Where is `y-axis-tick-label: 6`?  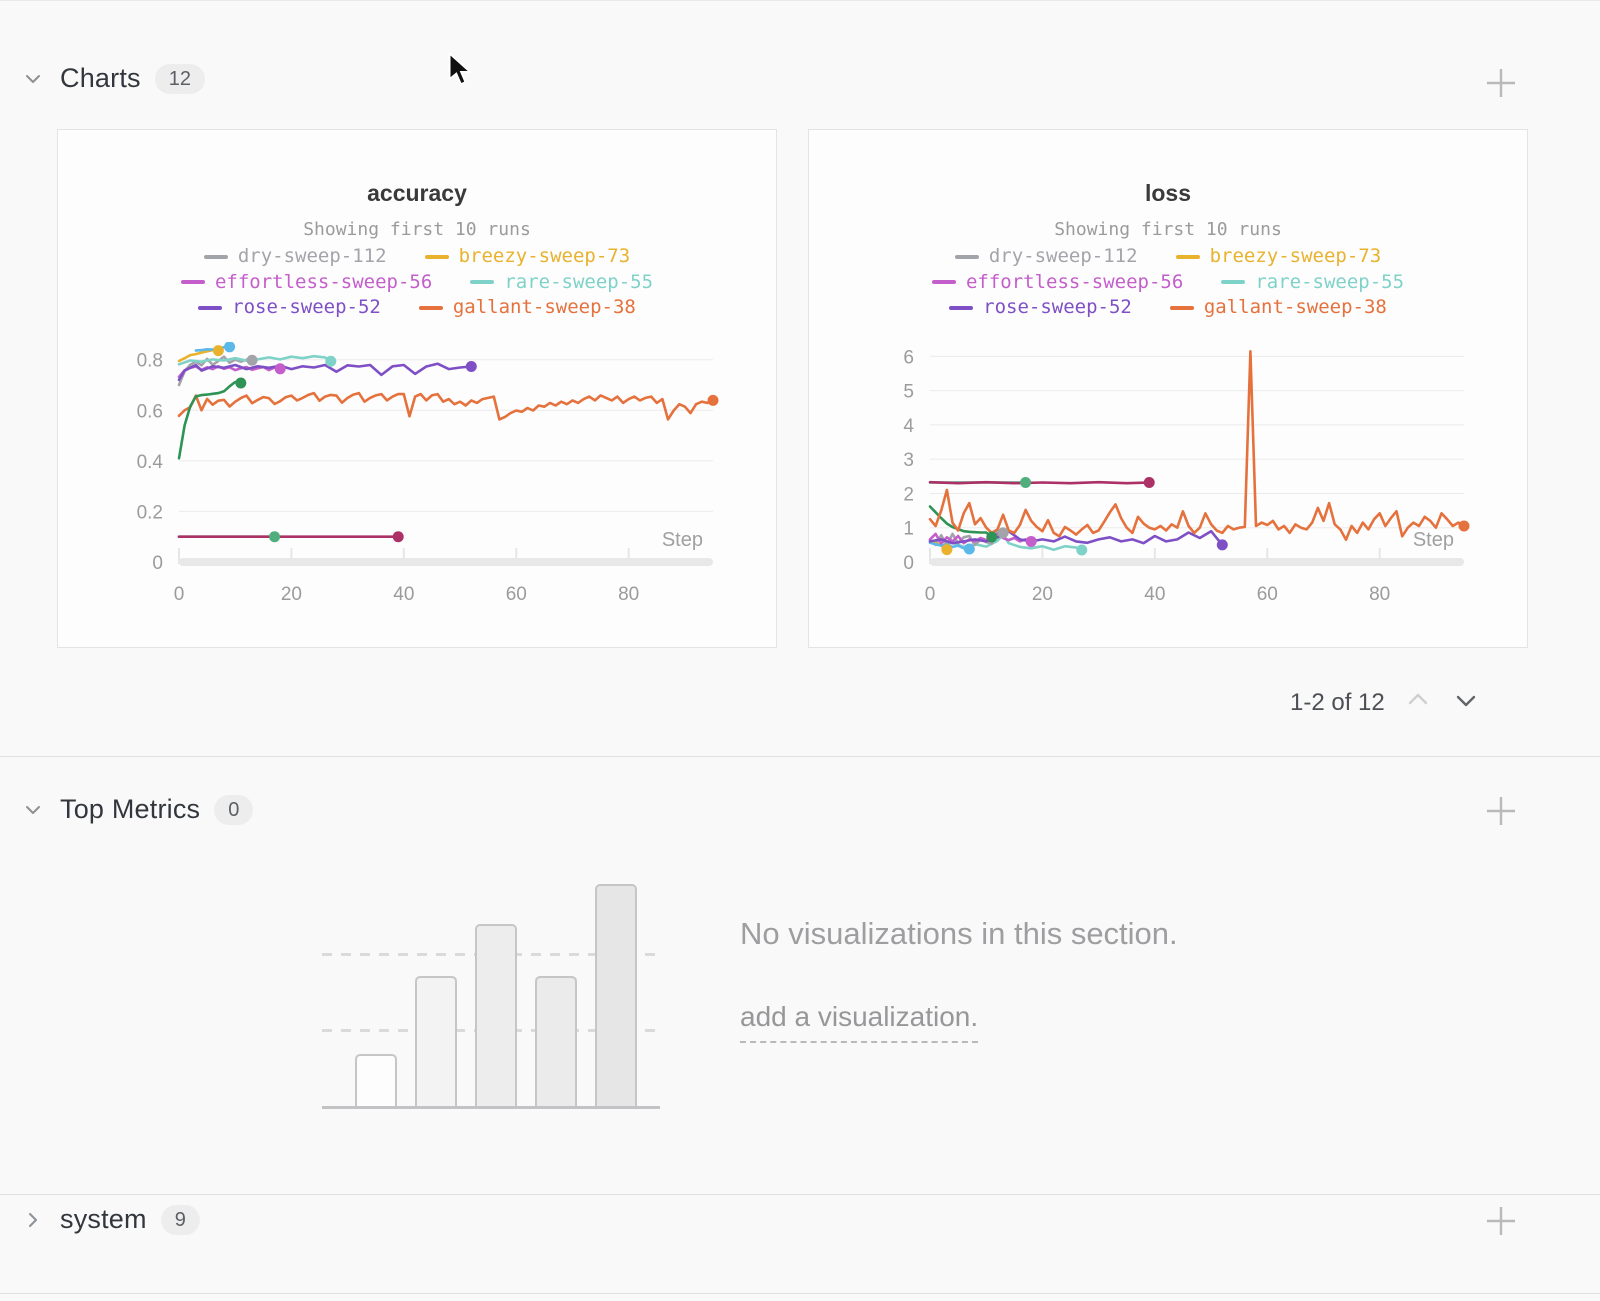
y-axis-tick-label: 6 is located at coordinates (908, 357).